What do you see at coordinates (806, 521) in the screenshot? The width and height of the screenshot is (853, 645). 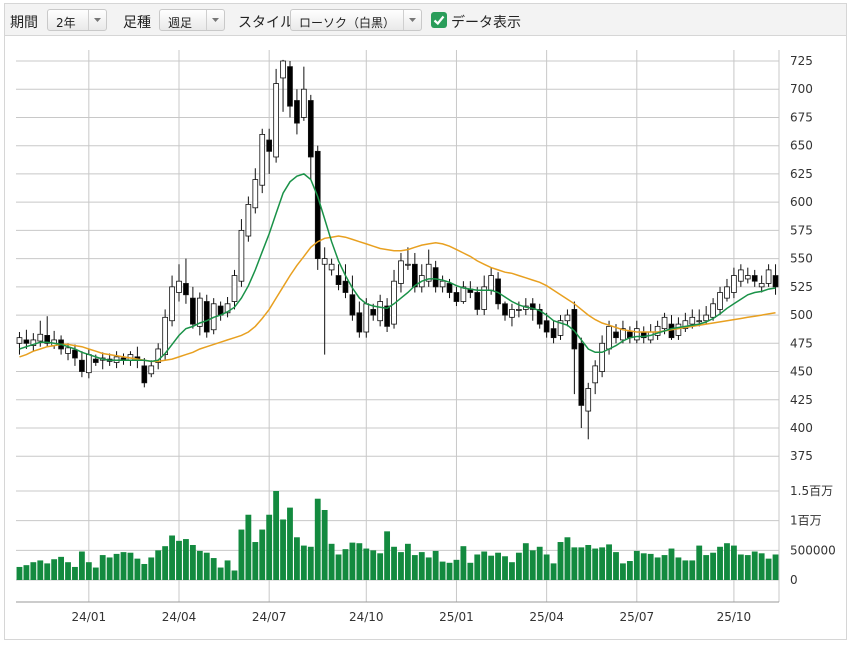 I see `volume-tick-label: 1百万` at bounding box center [806, 521].